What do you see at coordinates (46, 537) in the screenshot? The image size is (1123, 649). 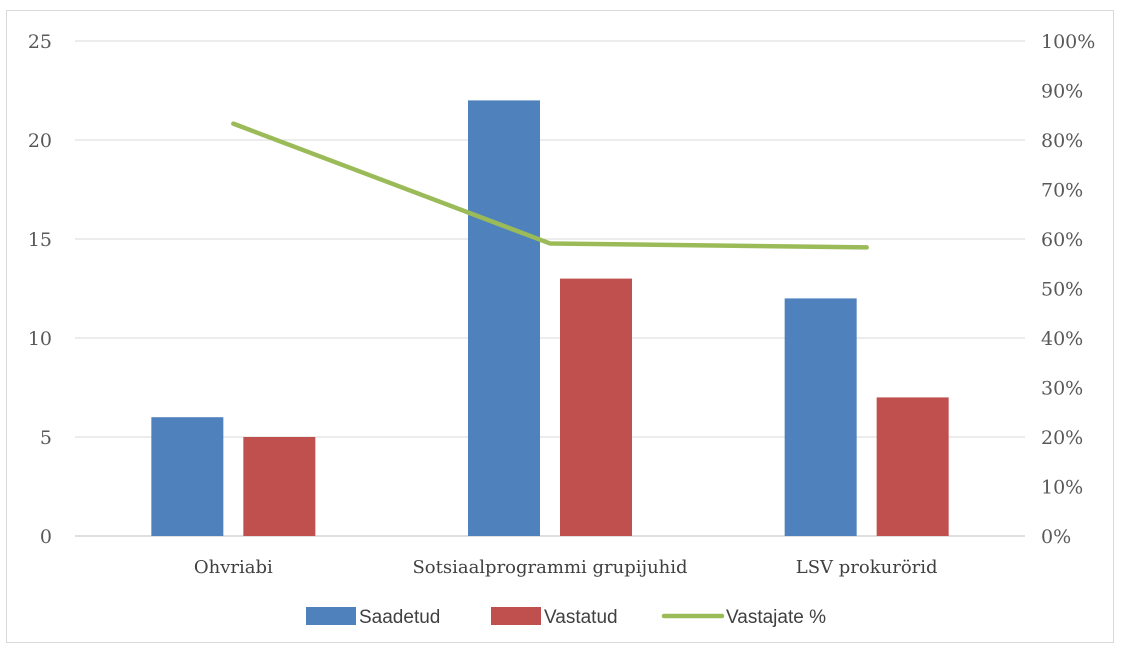 I see `left-axis-tick: 0` at bounding box center [46, 537].